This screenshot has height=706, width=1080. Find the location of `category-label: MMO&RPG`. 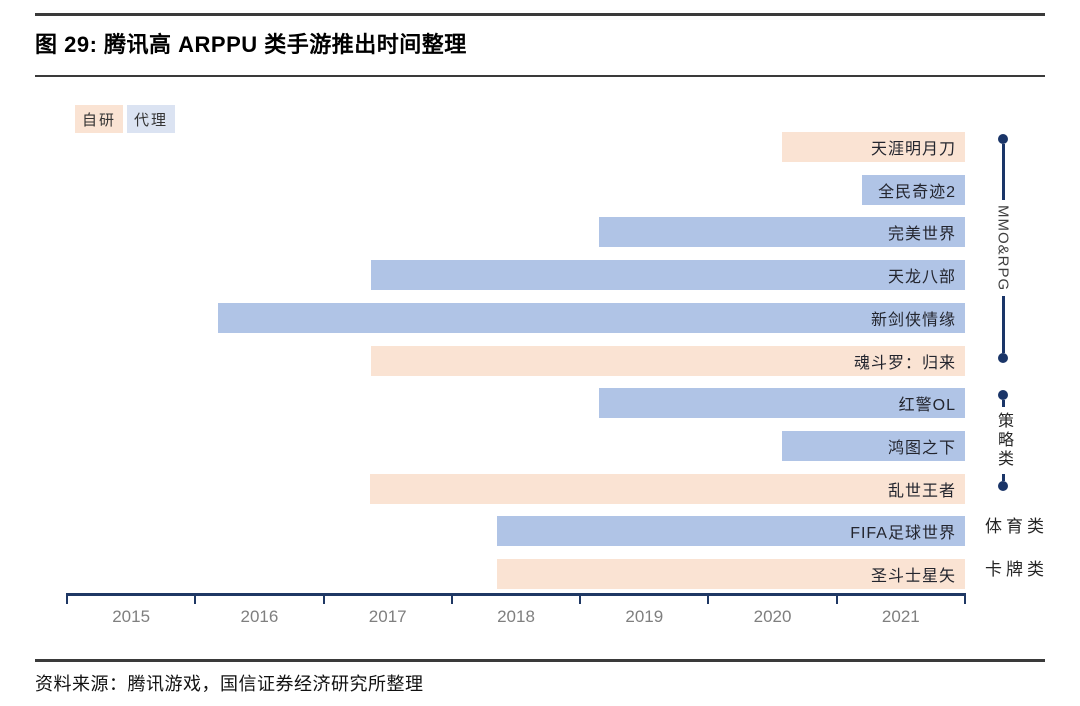

category-label: MMO&RPG is located at coordinates (1003, 248).